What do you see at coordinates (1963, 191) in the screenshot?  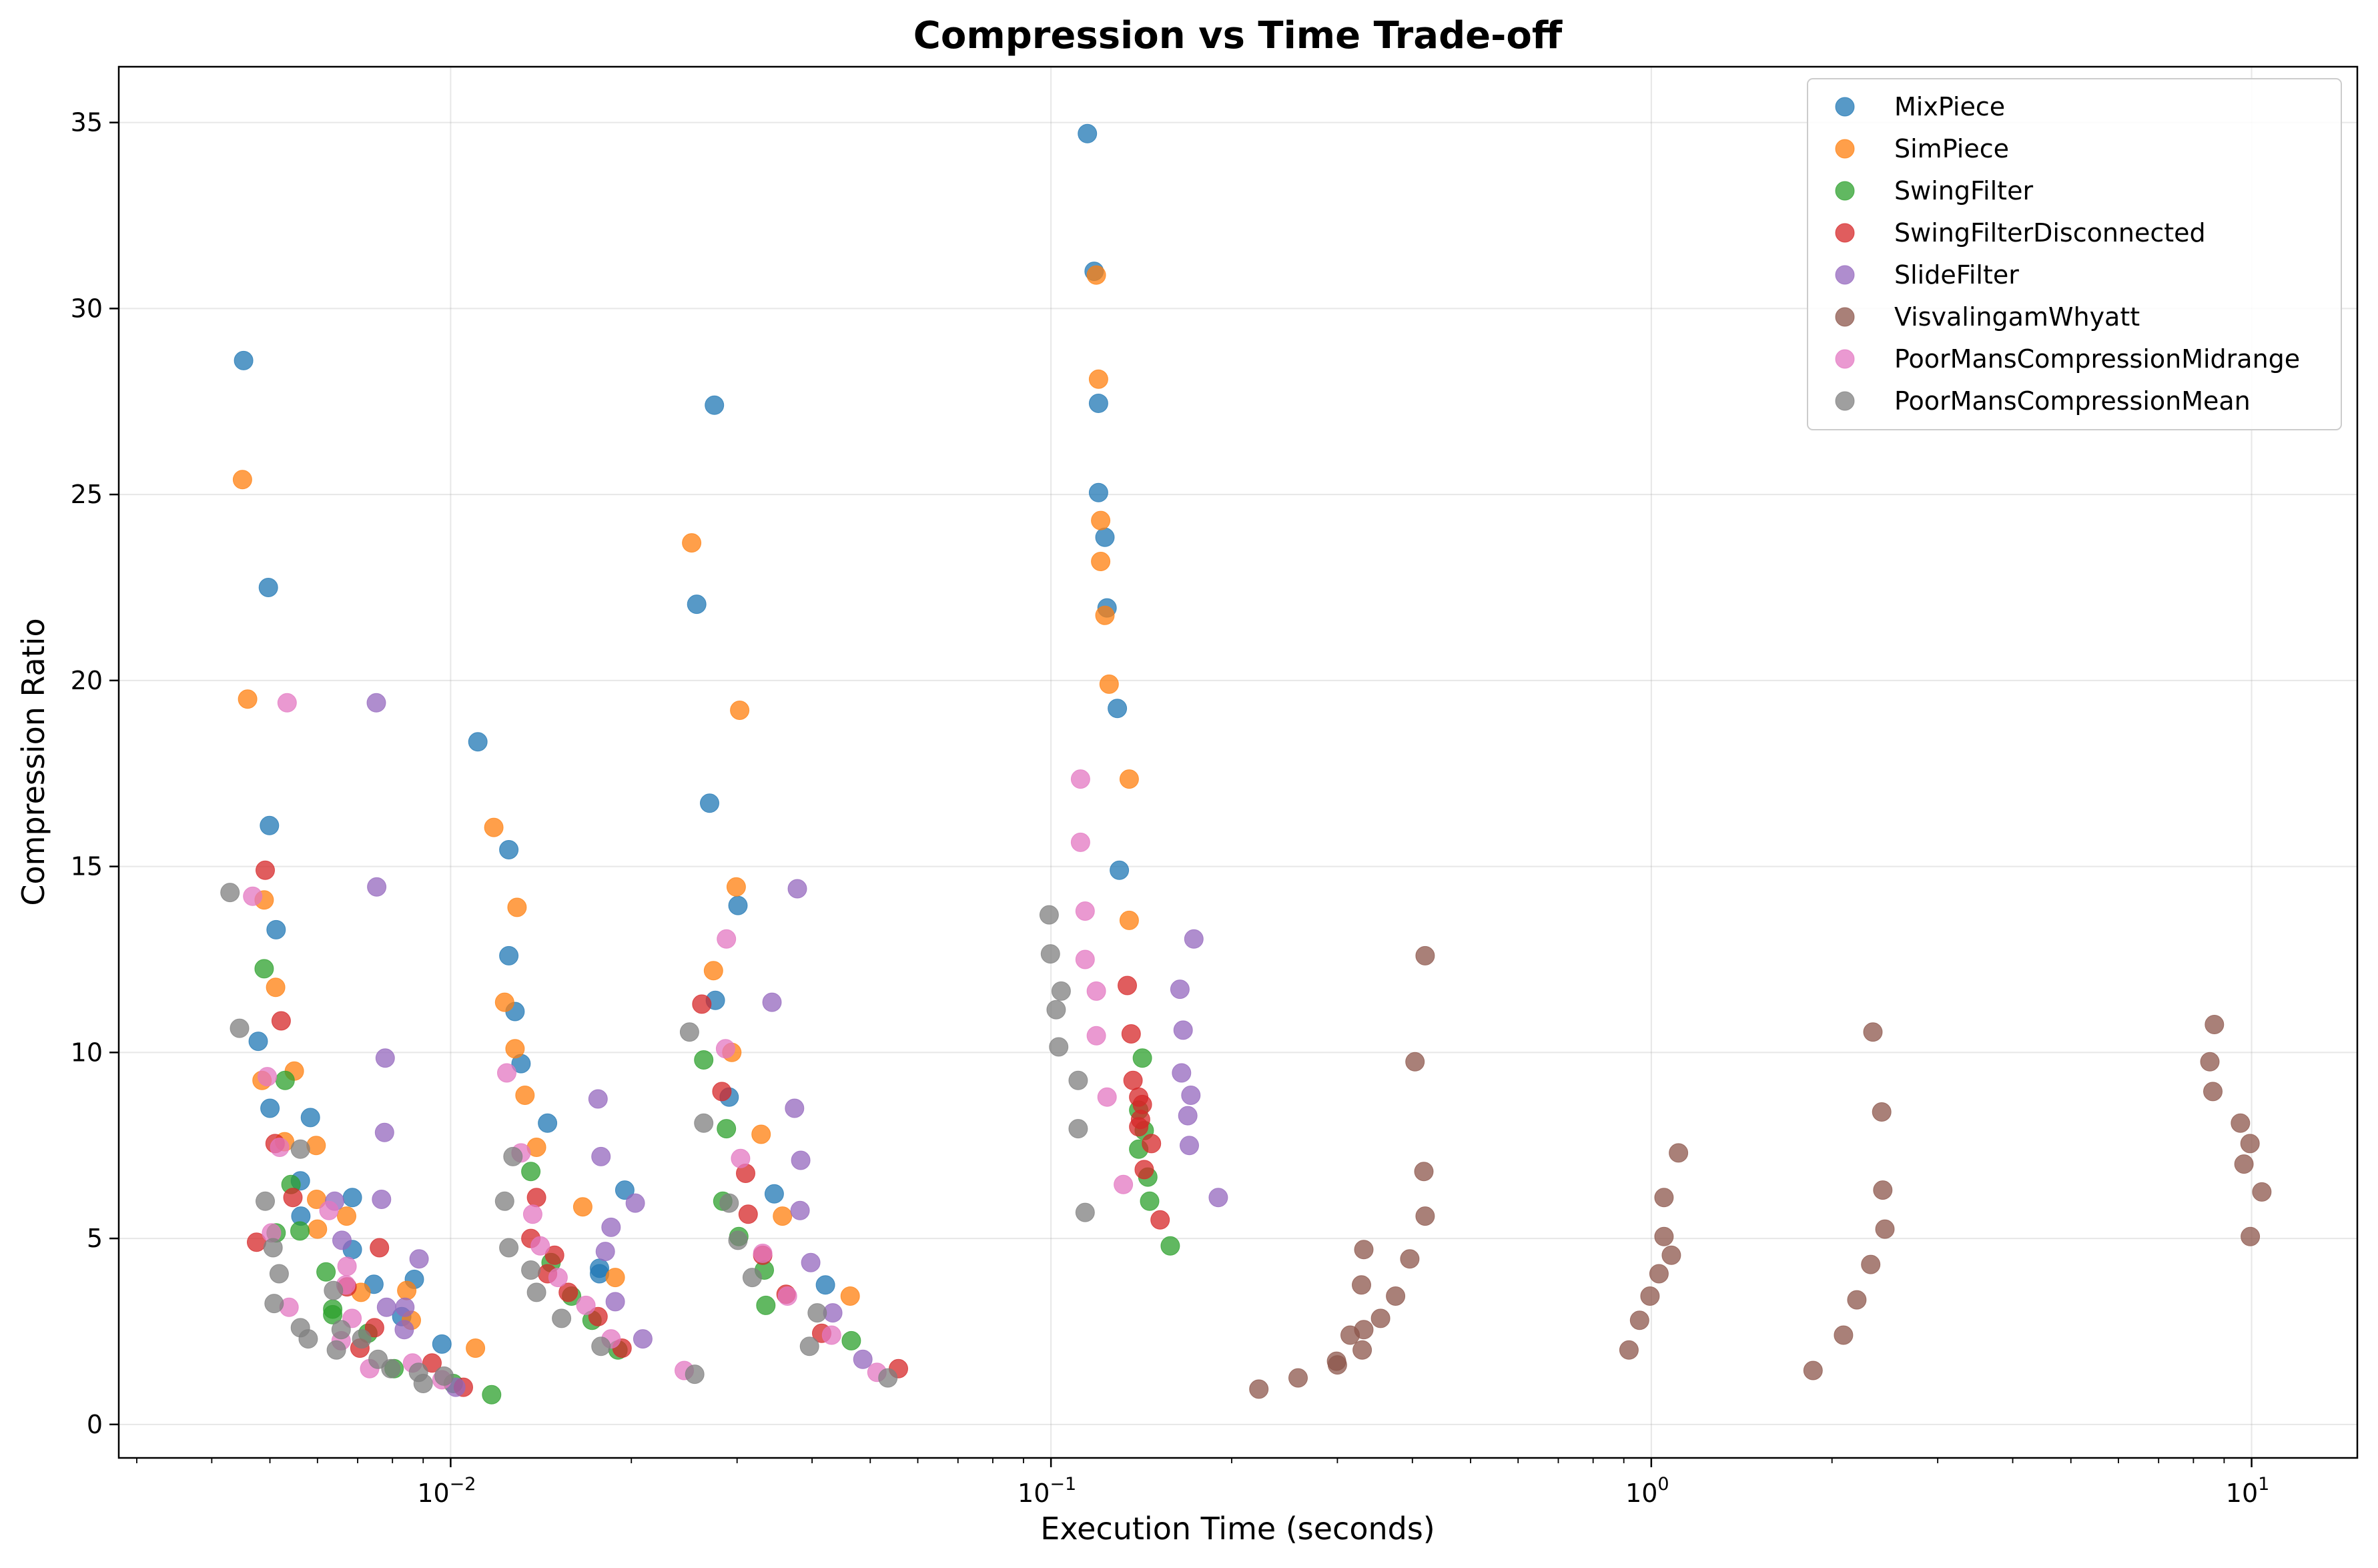 I see `legend-label: SwingFilter` at bounding box center [1963, 191].